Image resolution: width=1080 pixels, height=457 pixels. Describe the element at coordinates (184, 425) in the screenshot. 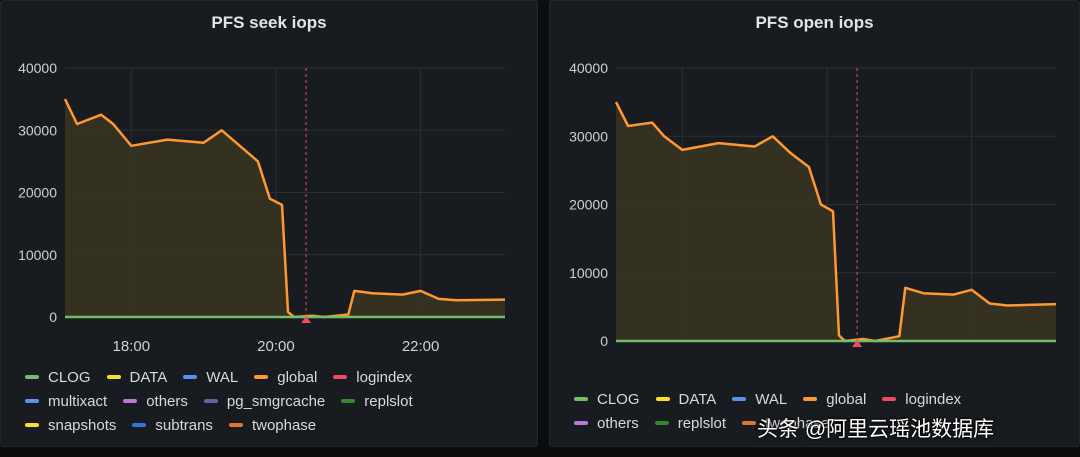

I see `legend-label: subtrans` at that location.